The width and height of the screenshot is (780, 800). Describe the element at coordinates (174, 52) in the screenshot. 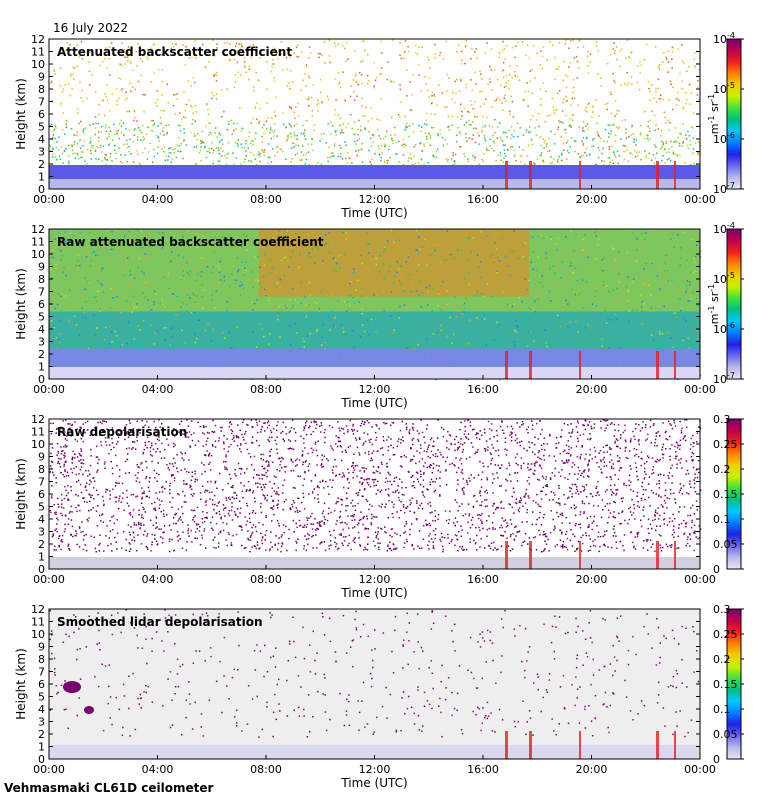

I see `panel-title: Attenuated backscatter coefficient` at that location.